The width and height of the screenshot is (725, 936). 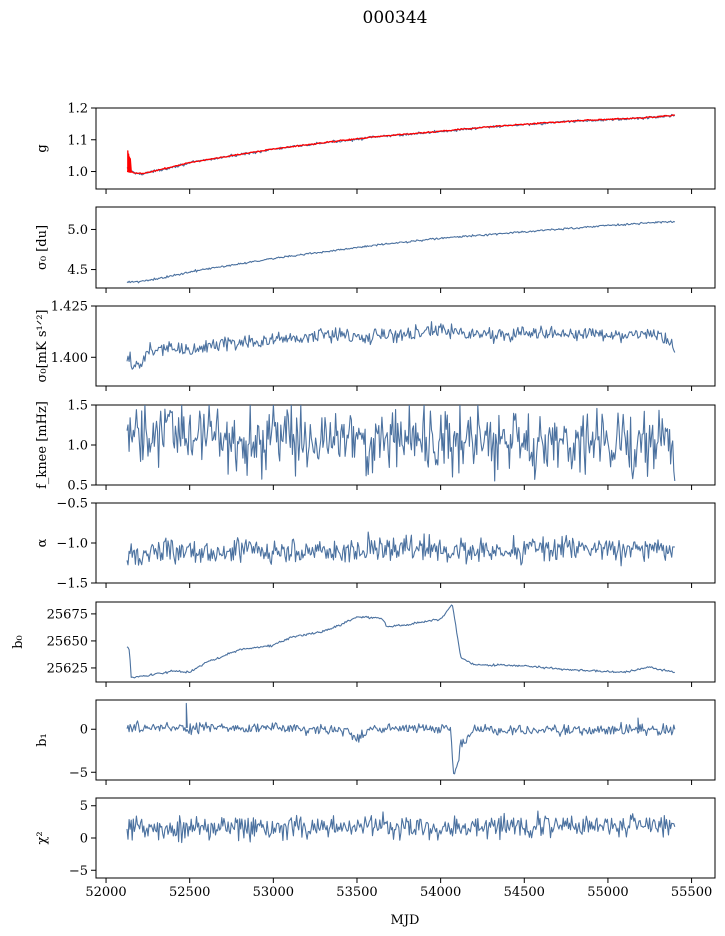 I want to click on y-axis-label: σ₀[mK s¹ᐟ²], so click(x=42, y=346).